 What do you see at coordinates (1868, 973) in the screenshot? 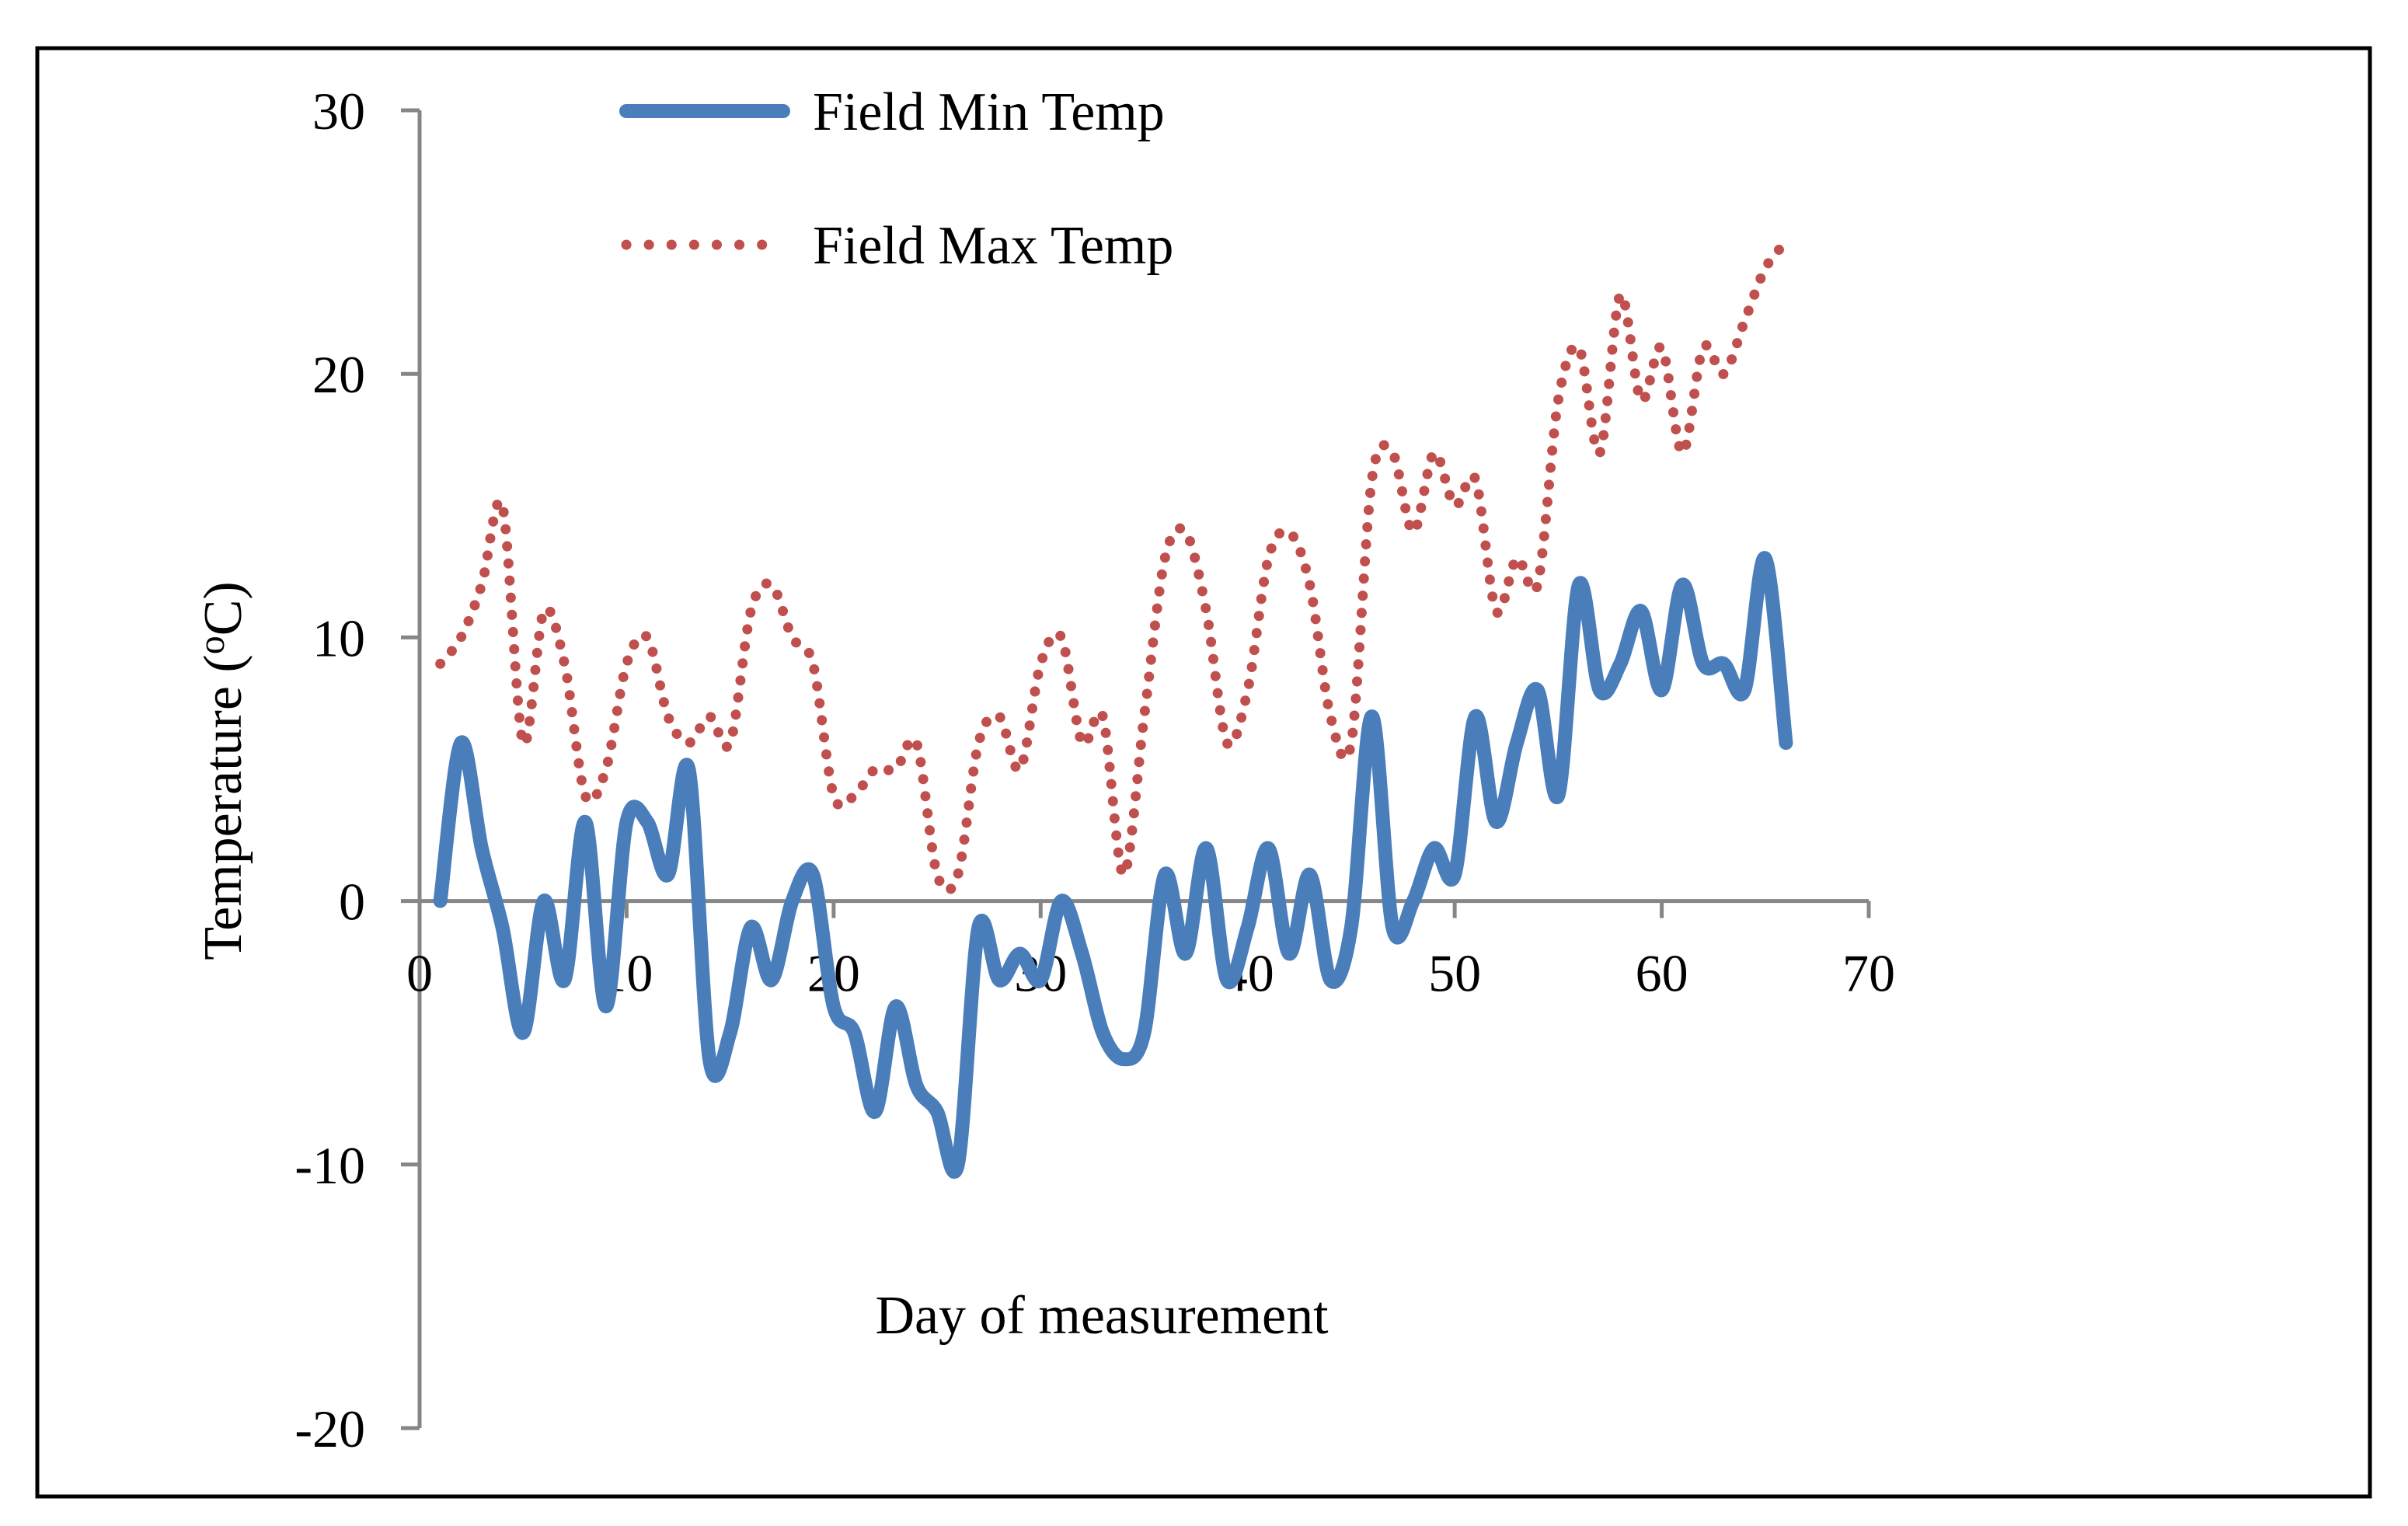
I see `x-tick-label: 70` at bounding box center [1868, 973].